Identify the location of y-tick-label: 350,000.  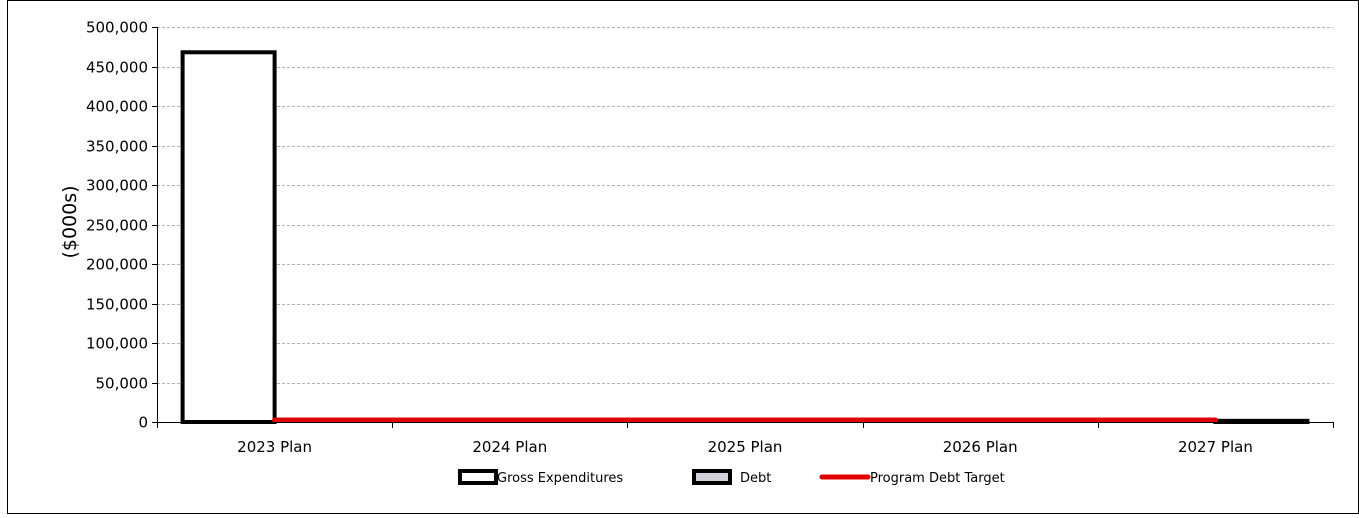
(117, 147).